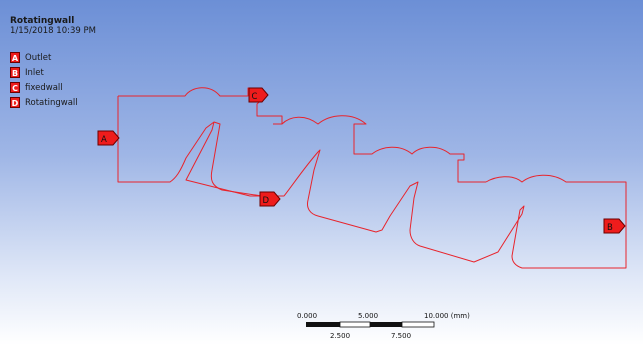  What do you see at coordinates (307, 316) in the screenshot?
I see `scale-label-0: 0.000` at bounding box center [307, 316].